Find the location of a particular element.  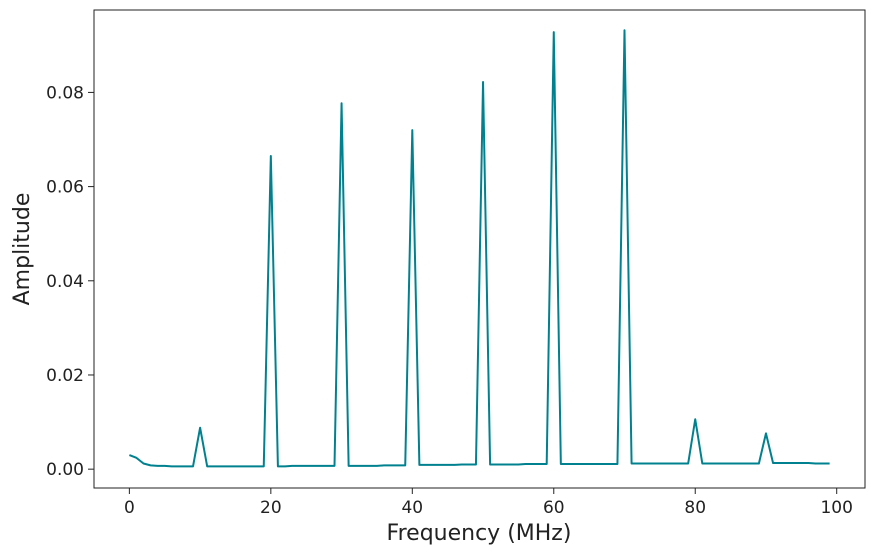

x-tick-label: 80 is located at coordinates (695, 508).